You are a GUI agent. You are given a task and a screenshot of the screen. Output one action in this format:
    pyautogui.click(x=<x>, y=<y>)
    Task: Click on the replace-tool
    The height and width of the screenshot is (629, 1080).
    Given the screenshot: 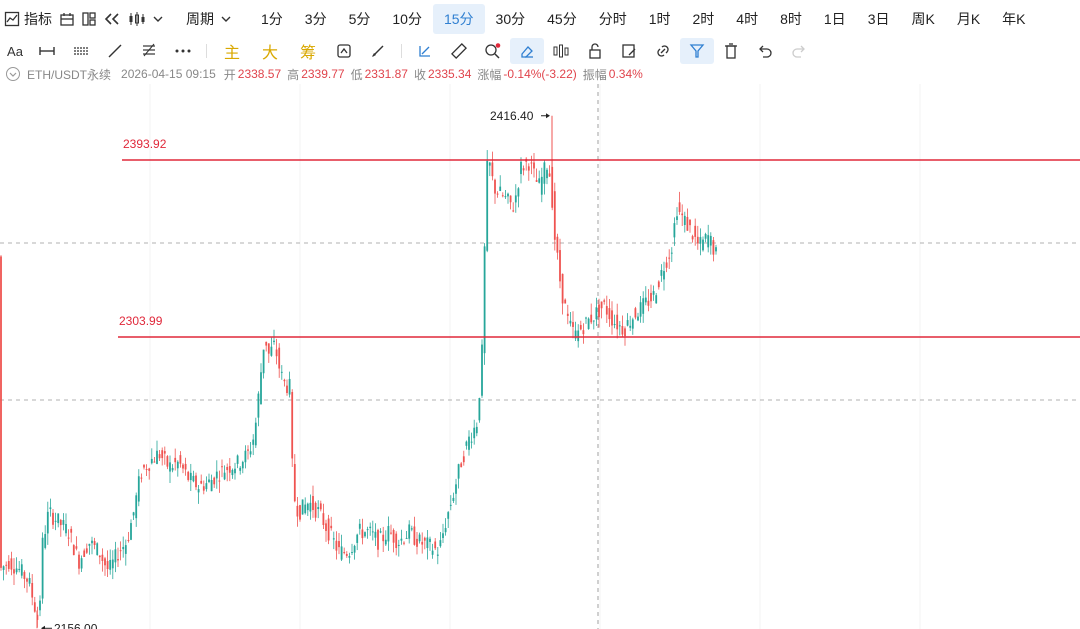 What is the action you would take?
    pyautogui.click(x=344, y=51)
    